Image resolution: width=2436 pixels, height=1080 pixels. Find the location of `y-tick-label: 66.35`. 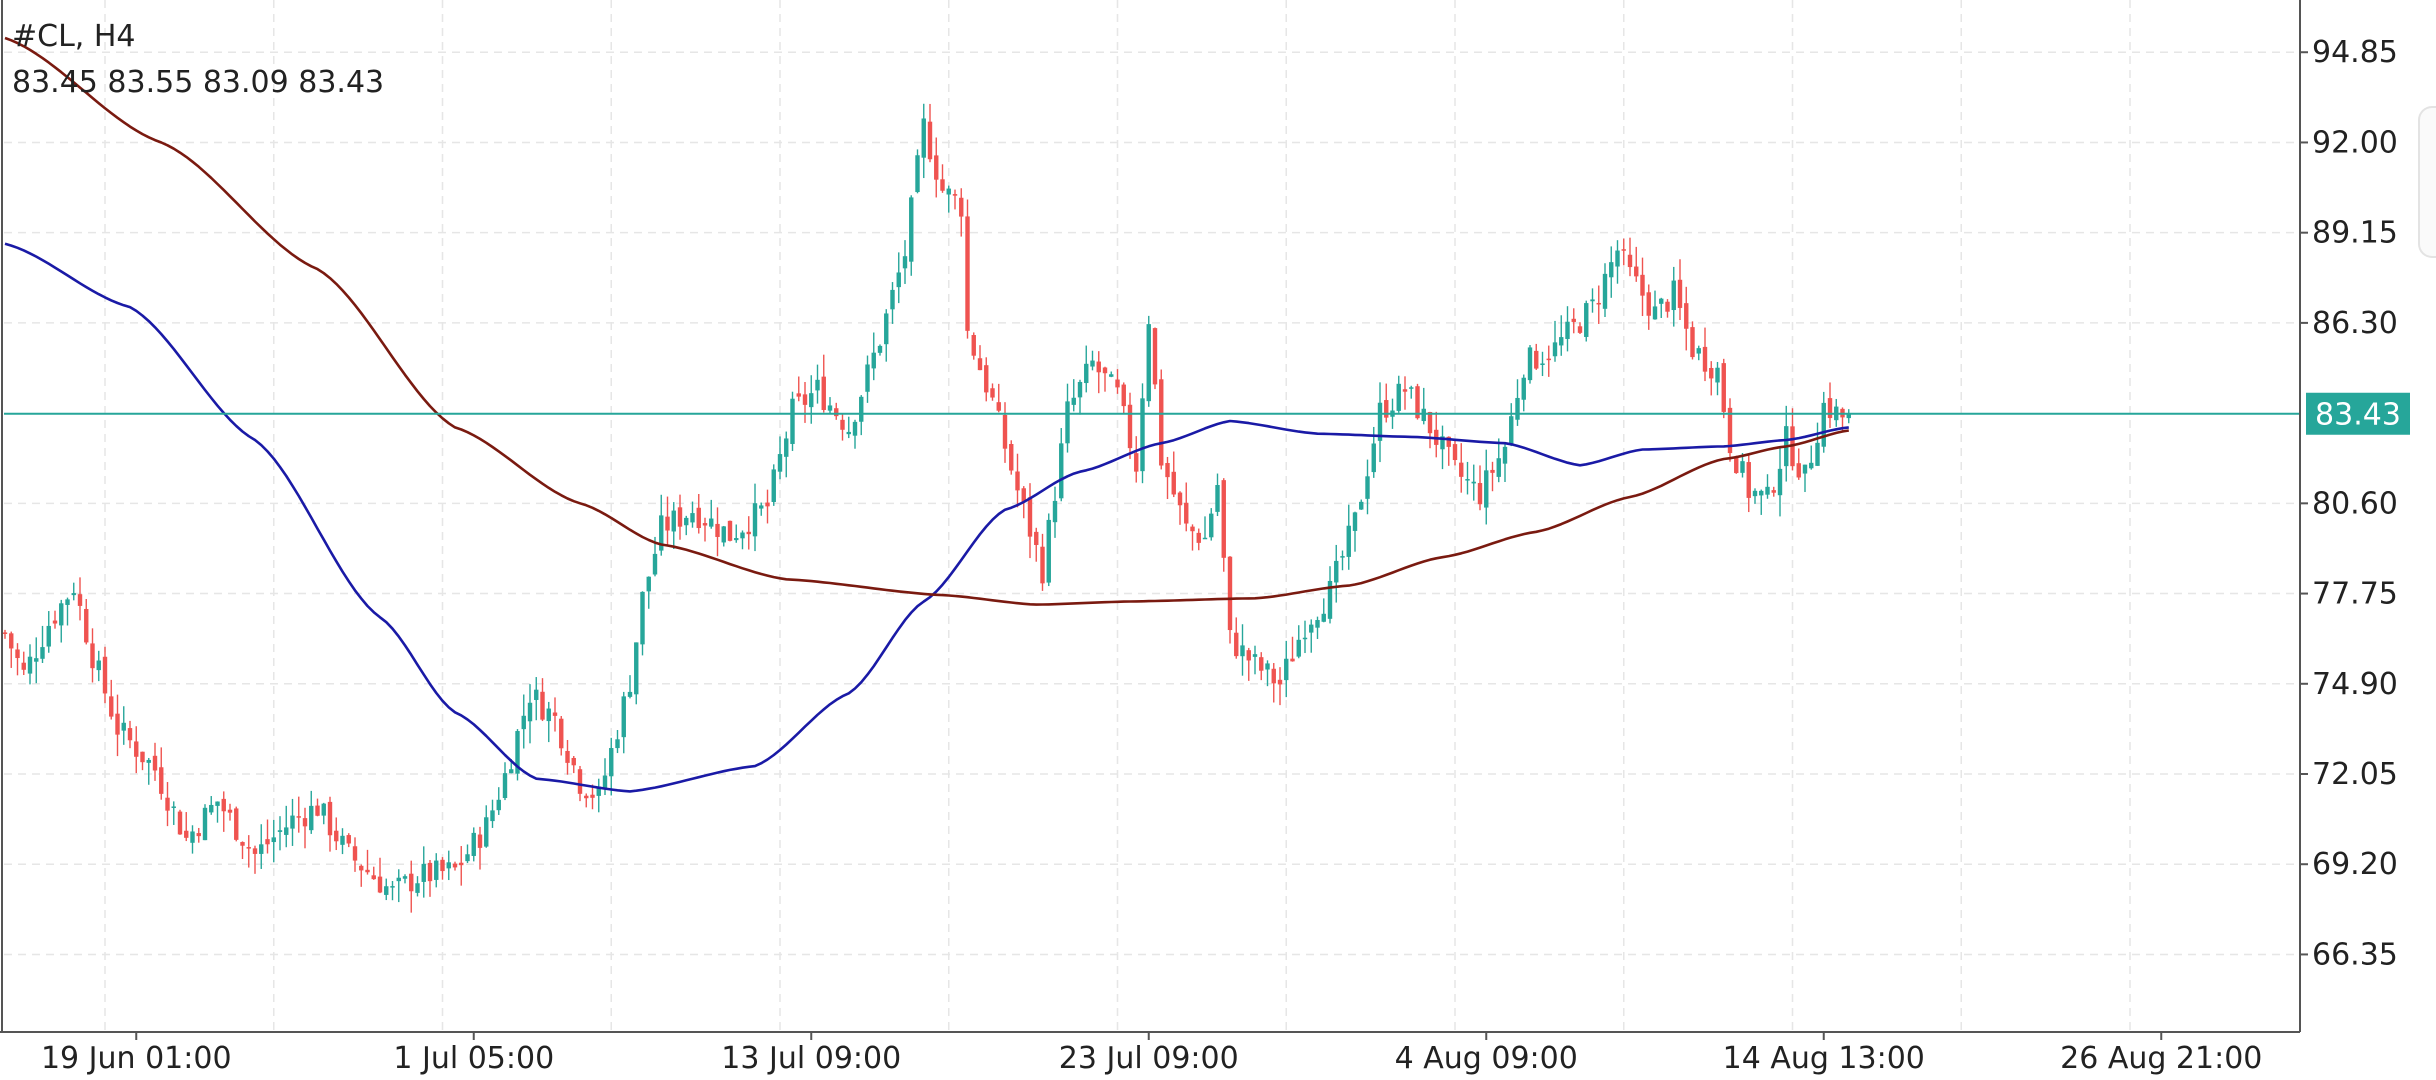

y-tick-label: 66.35 is located at coordinates (2355, 954).